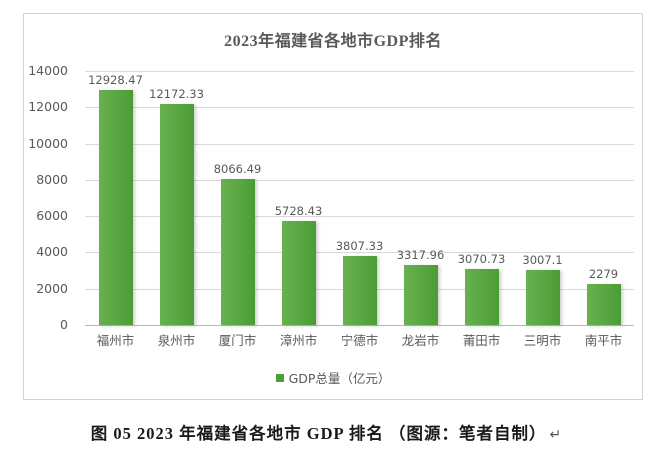 This screenshot has height=457, width=652. What do you see at coordinates (298, 211) in the screenshot?
I see `bar-value-label: 5728.43` at bounding box center [298, 211].